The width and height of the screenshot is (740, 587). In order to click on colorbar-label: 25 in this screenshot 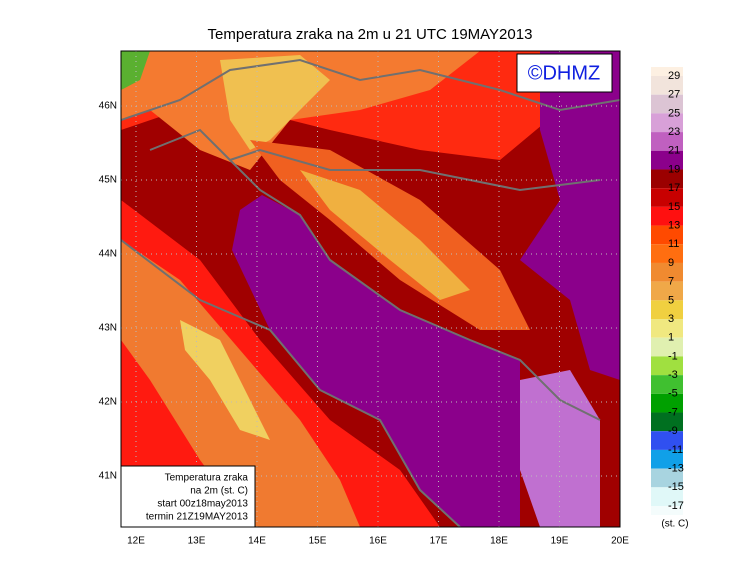, I will do `click(674, 113)`.